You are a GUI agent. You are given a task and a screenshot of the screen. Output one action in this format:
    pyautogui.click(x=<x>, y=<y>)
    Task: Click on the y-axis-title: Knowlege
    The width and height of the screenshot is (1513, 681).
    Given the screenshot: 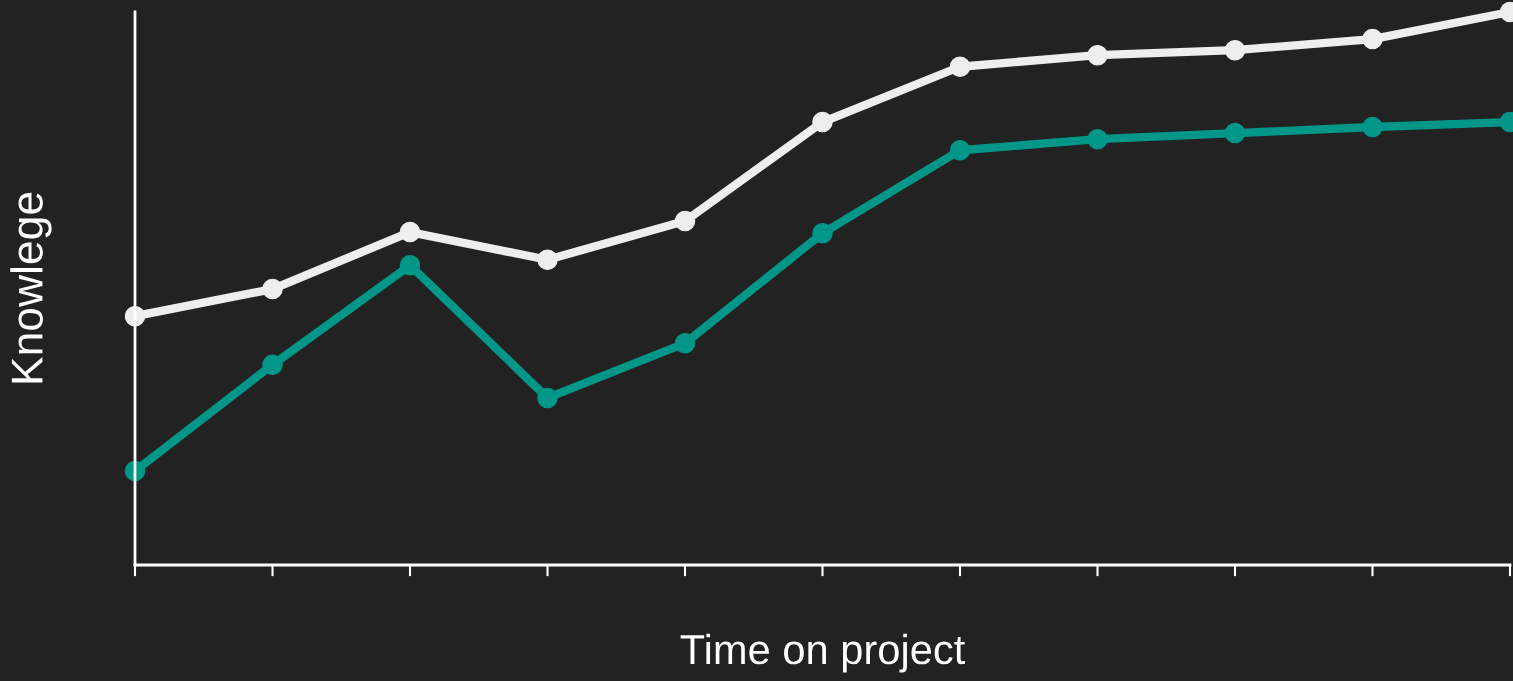 What is the action you would take?
    pyautogui.click(x=31, y=287)
    